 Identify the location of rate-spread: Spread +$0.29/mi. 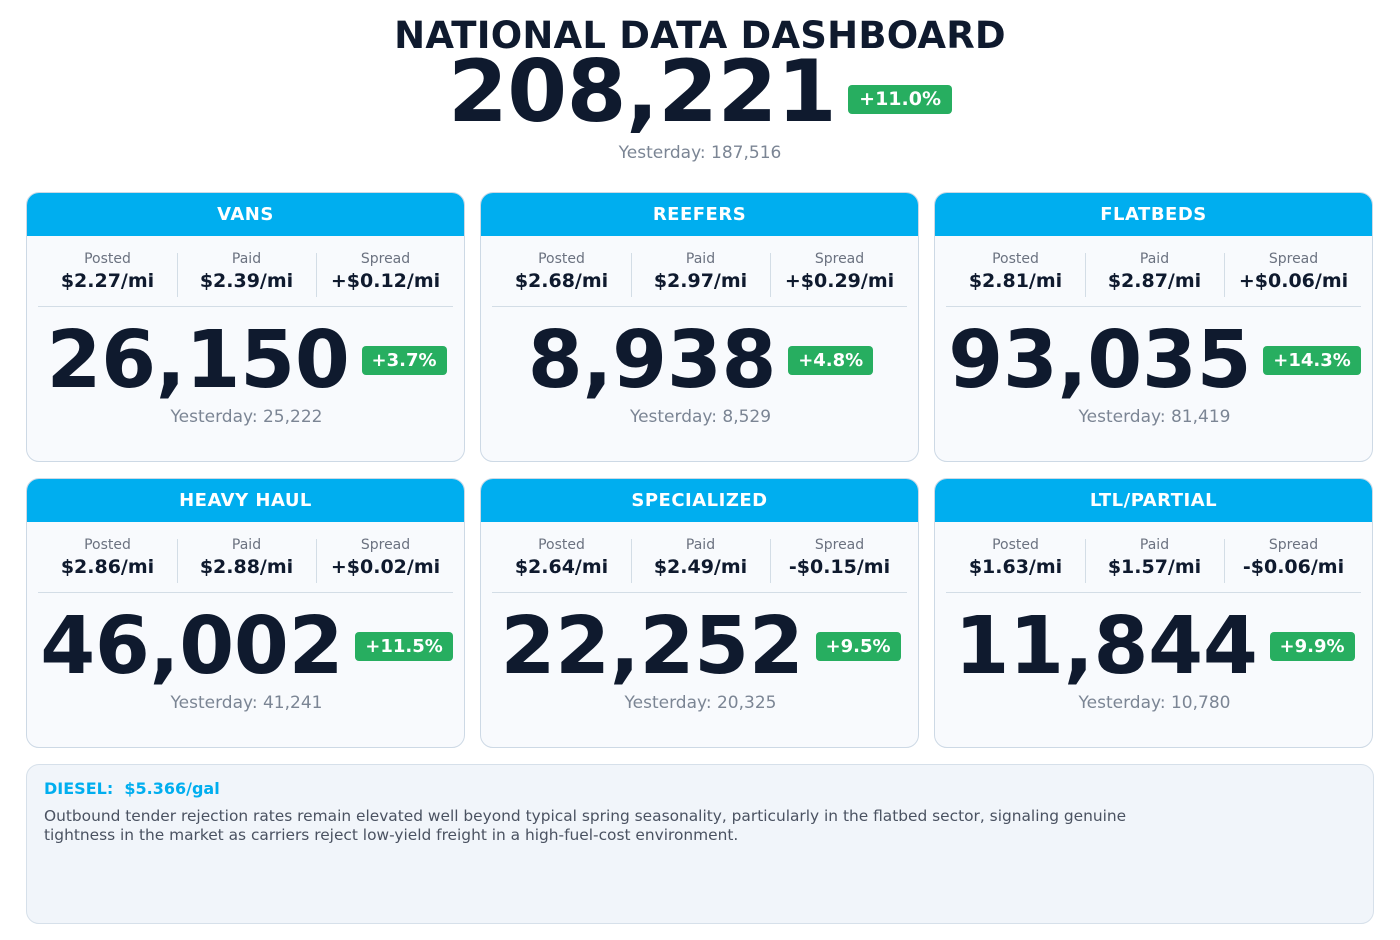
(839, 274).